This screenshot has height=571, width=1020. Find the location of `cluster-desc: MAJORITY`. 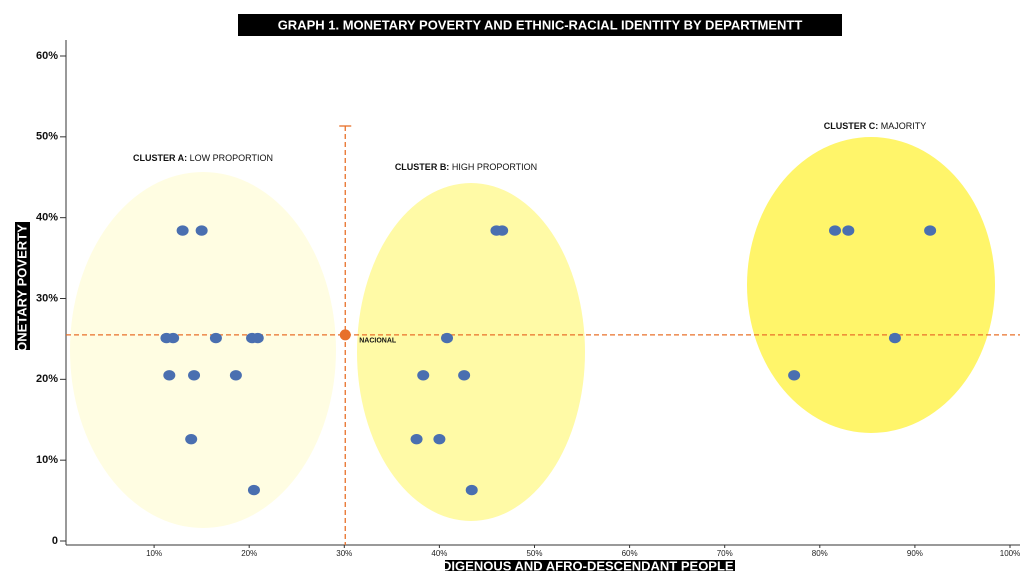

cluster-desc: MAJORITY is located at coordinates (904, 126).